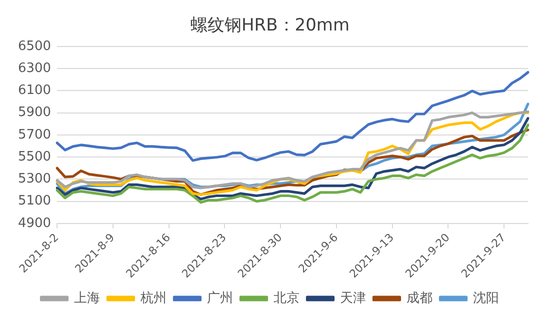  Describe the element at coordinates (35, 112) in the screenshot. I see `y-tick-label: 5900` at that location.